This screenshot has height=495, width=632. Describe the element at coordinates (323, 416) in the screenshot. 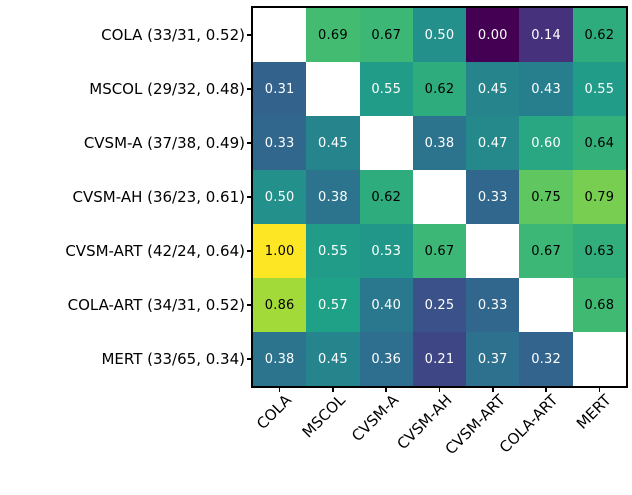

I see `x-tick-label: MSCOL` at that location.